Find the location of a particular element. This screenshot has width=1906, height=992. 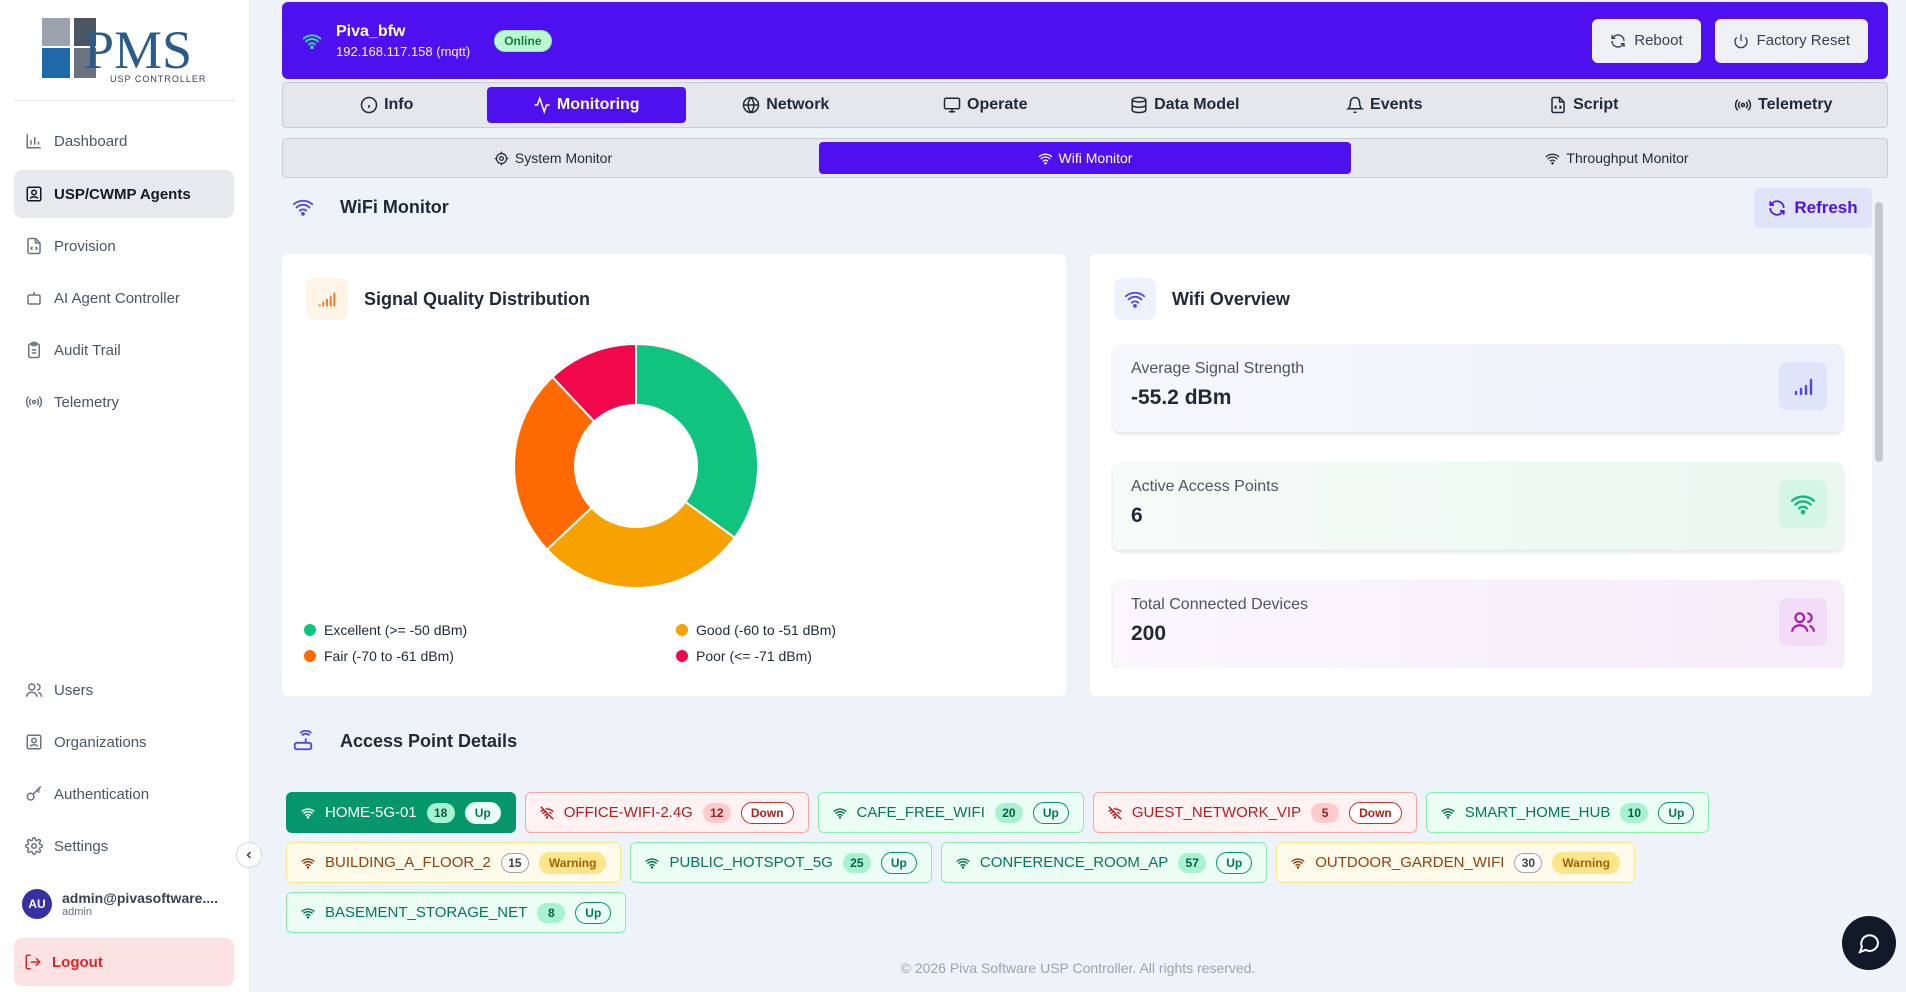

ap-name: BASEMENT_STORAGE_NET is located at coordinates (426, 912).